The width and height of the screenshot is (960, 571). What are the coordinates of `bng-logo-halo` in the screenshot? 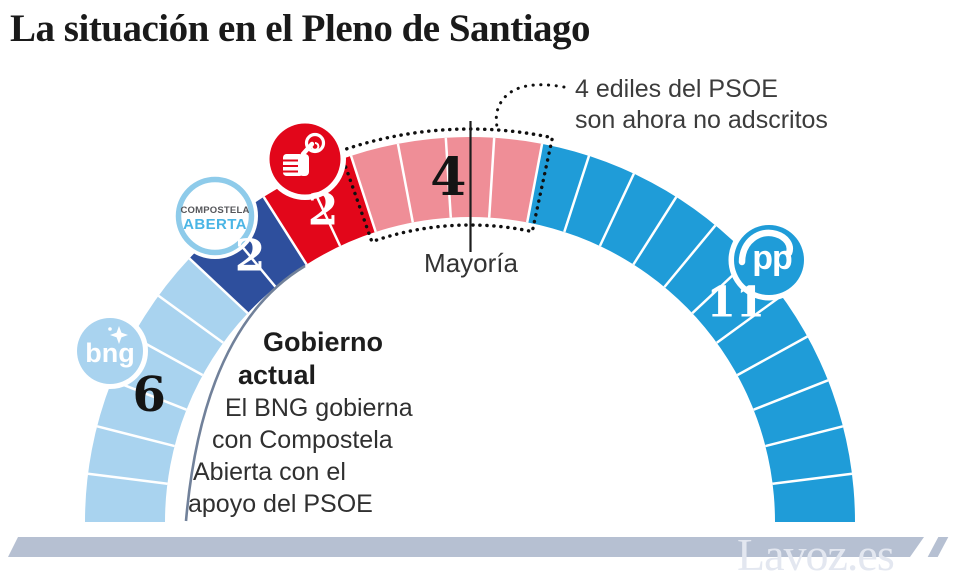 It's located at (110, 351).